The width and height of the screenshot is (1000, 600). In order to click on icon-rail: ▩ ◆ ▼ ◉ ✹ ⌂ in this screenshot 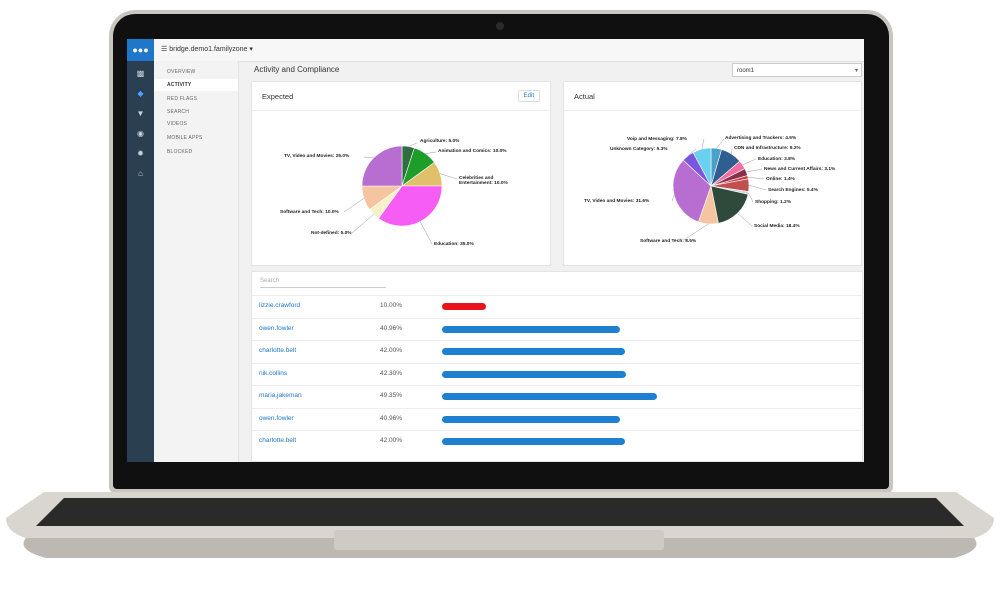, I will do `click(140, 261)`.